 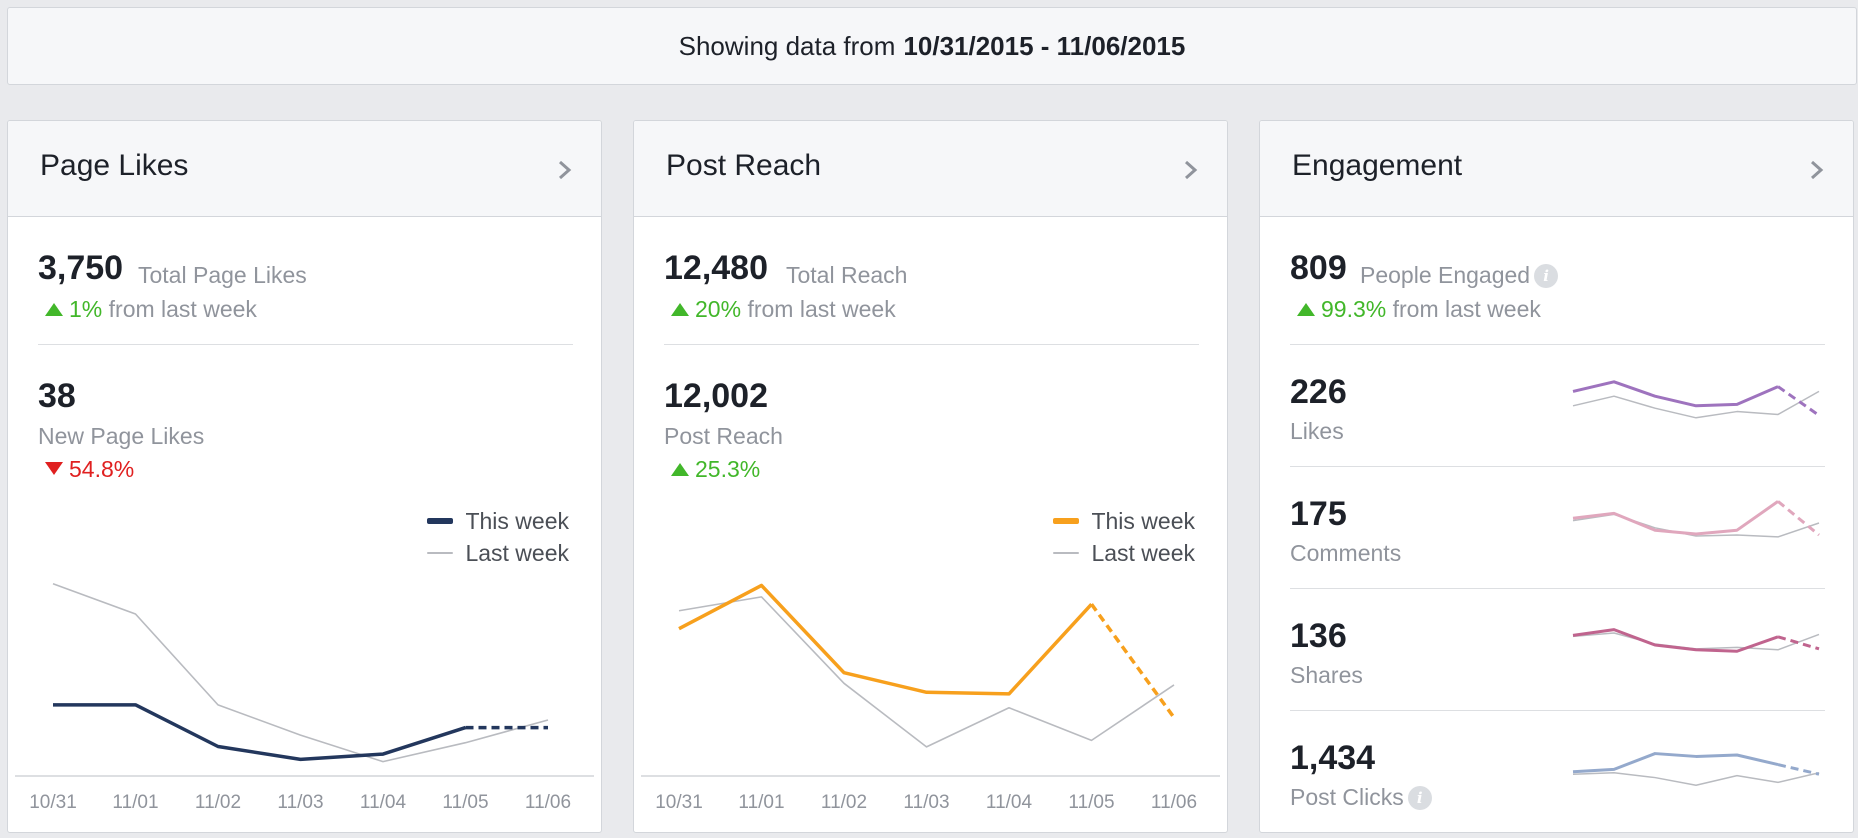 I want to click on comments-value: 175, so click(x=1318, y=514).